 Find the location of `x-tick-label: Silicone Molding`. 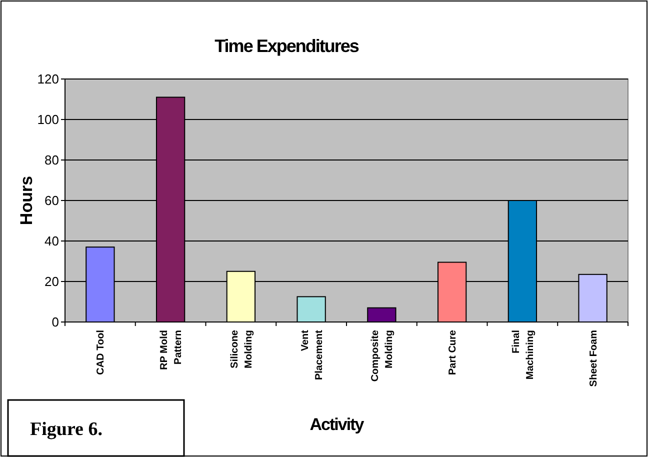

x-tick-label: Silicone Molding is located at coordinates (241, 349).